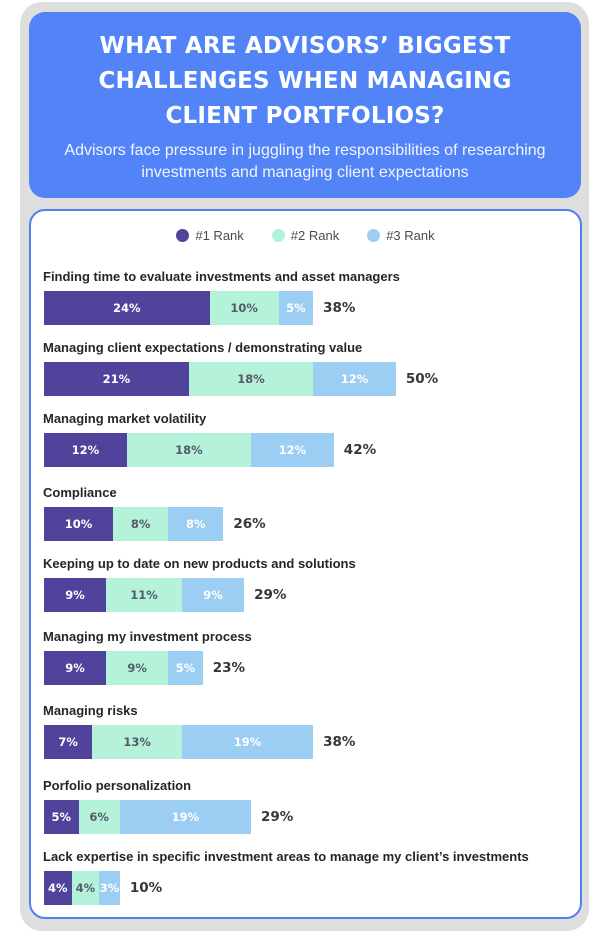 Image resolution: width=601 pixels, height=943 pixels. I want to click on bar-segment-rank-1: 24%, so click(127, 308).